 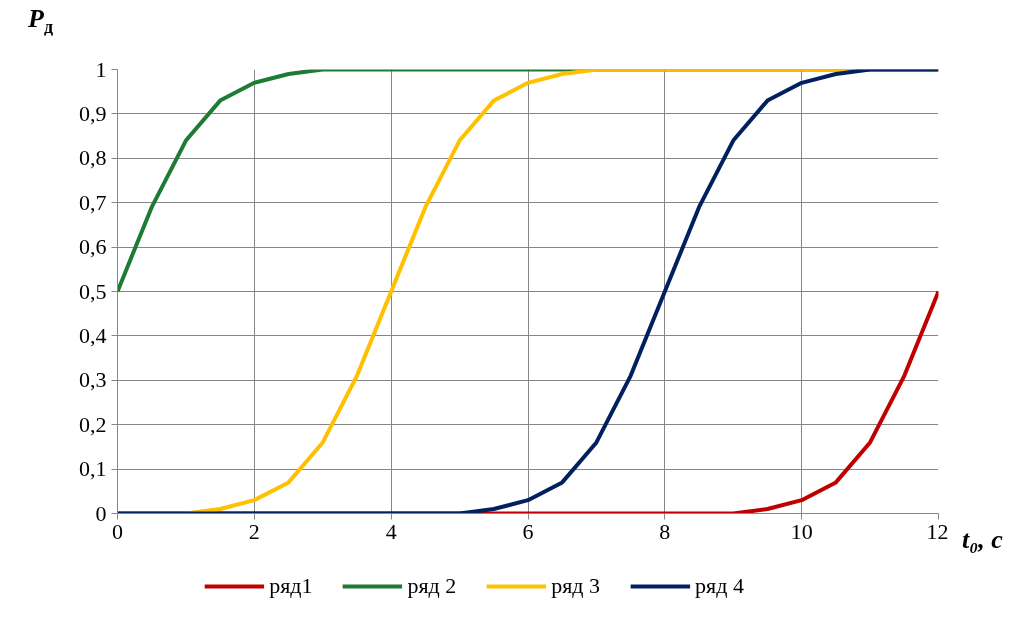 What do you see at coordinates (93, 113) in the screenshot?
I see `y-tick-label: 0,9` at bounding box center [93, 113].